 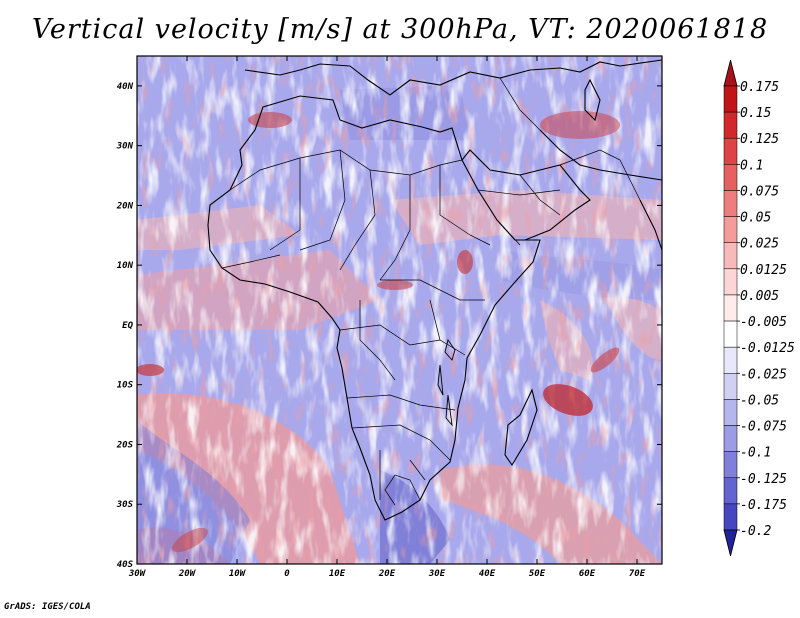 What do you see at coordinates (125, 206) in the screenshot?
I see `lat-tick-label: 20N` at bounding box center [125, 206].